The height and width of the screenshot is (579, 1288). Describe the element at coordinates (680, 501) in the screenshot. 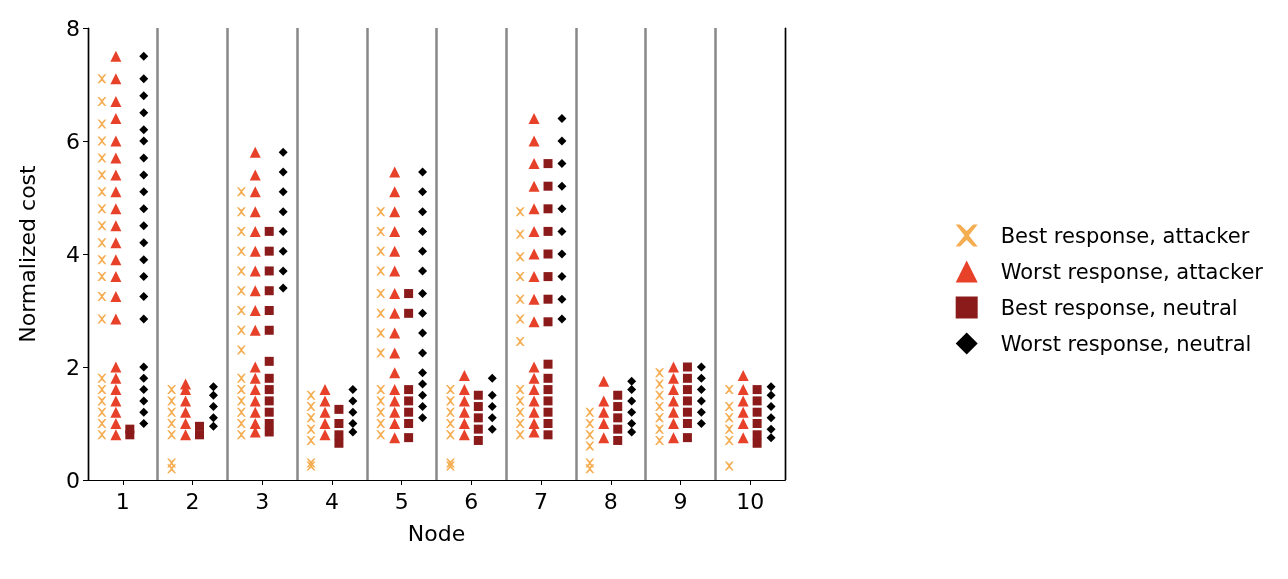

I see `x-tick-label: 9` at that location.